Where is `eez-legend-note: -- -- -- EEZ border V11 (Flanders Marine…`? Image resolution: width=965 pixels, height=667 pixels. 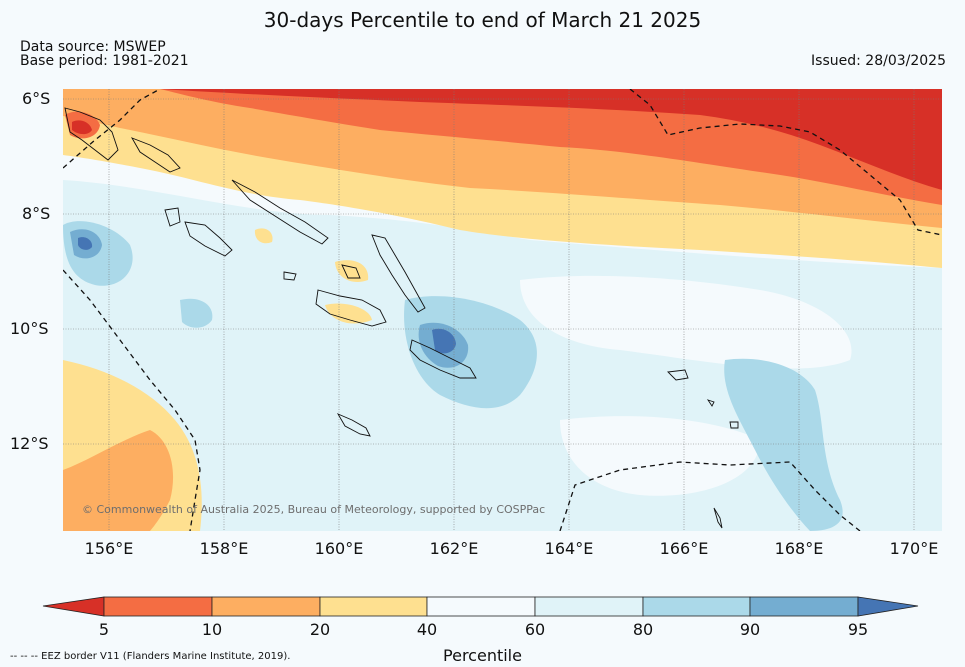 eez-legend-note: -- -- -- EEZ border V11 (Flanders Marine… is located at coordinates (150, 656).